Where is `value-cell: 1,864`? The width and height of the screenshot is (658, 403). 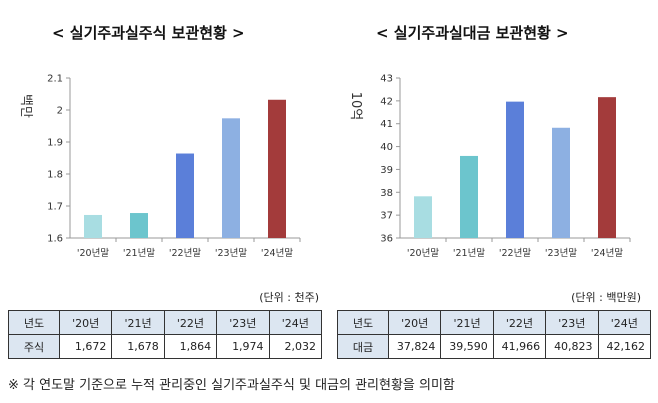 value-cell: 1,864 is located at coordinates (190, 346).